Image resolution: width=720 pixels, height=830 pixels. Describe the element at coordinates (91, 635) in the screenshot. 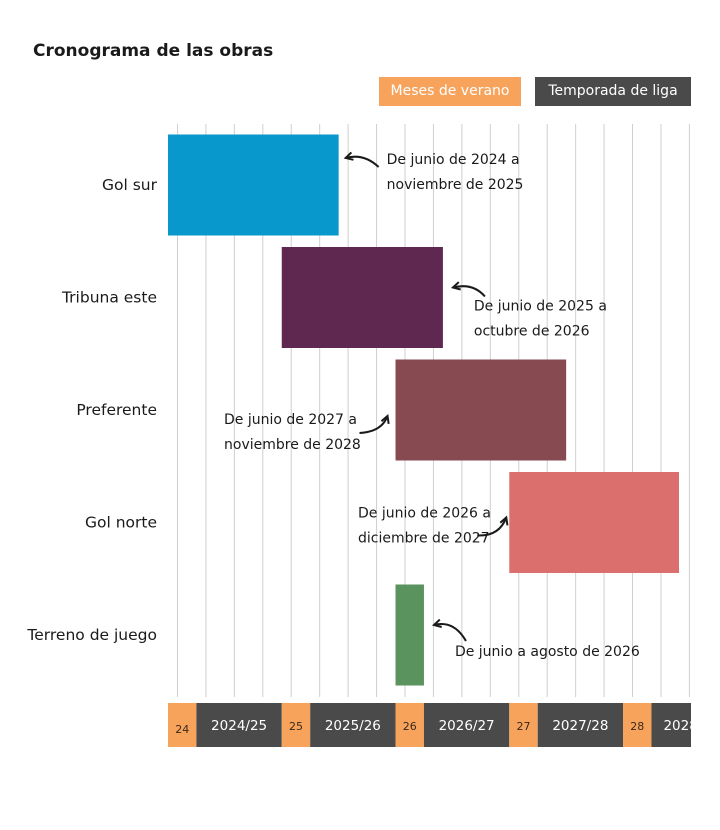

I see `task-label: Terreno de juego` at that location.